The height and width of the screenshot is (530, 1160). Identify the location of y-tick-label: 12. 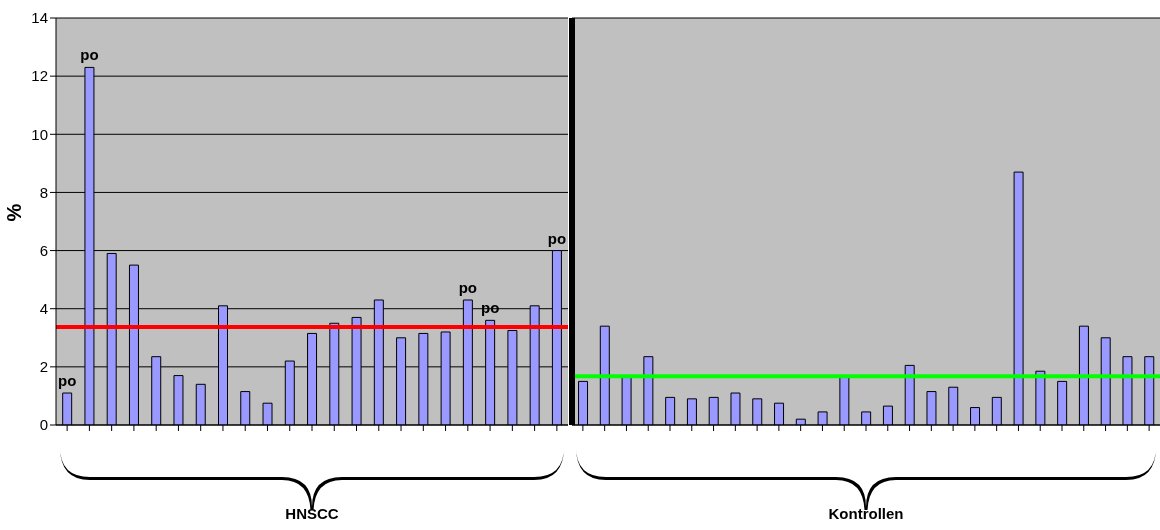
(39, 76).